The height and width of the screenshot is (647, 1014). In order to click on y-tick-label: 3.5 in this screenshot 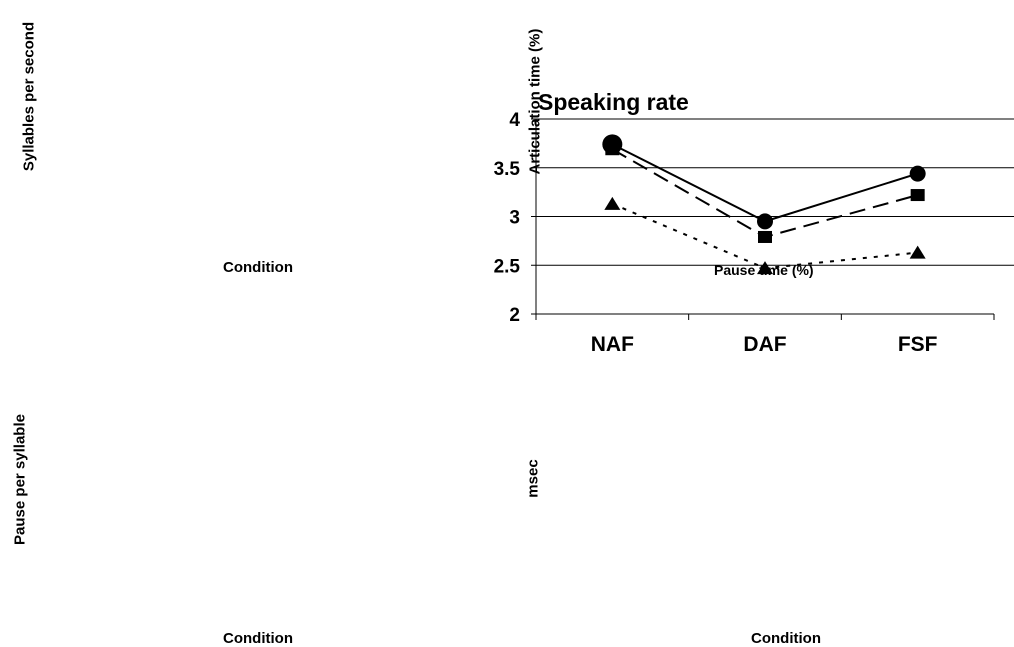, I will do `click(507, 169)`.